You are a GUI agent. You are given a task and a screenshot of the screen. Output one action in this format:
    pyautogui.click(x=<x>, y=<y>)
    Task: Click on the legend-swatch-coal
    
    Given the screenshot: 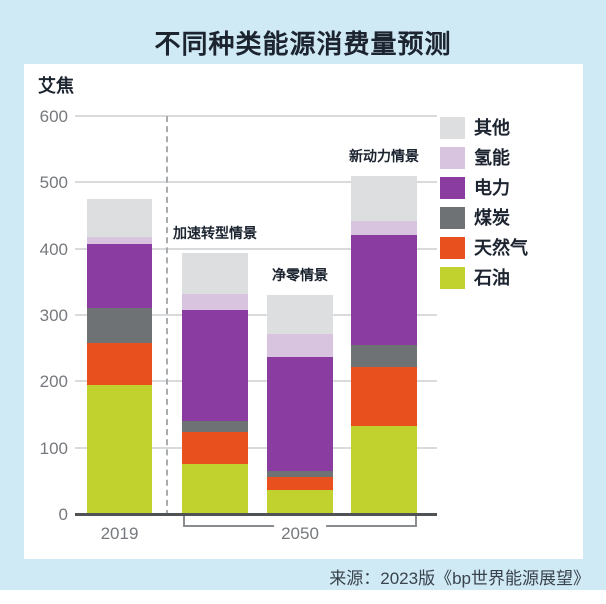 What is the action you would take?
    pyautogui.click(x=452, y=218)
    